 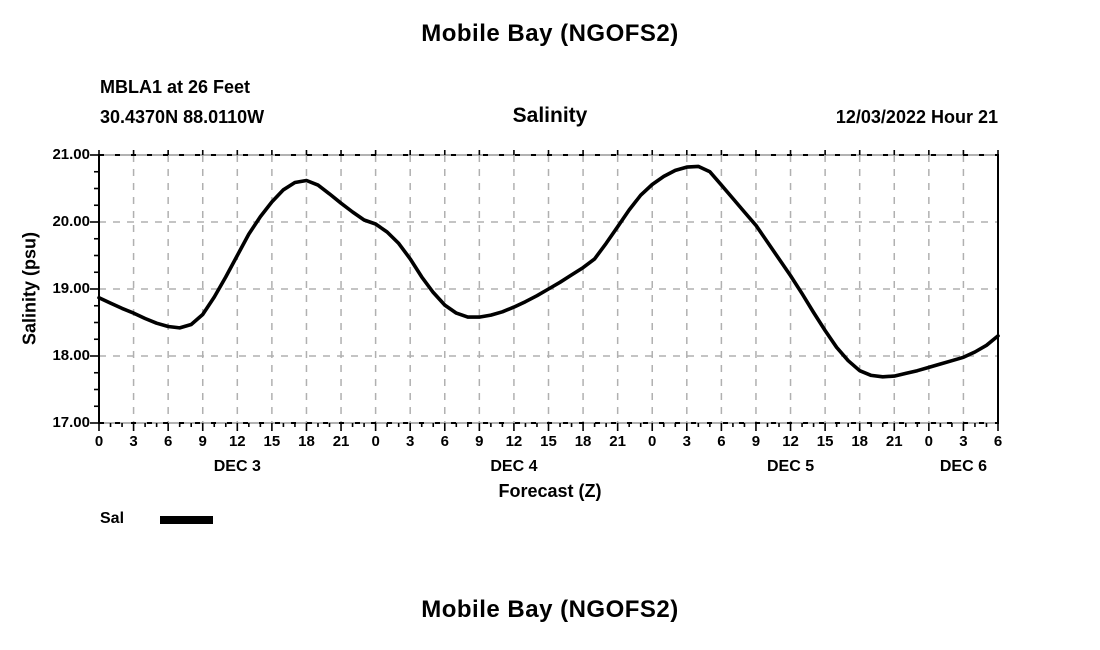 What do you see at coordinates (71, 154) in the screenshot?
I see `y-tick-label: 21.00` at bounding box center [71, 154].